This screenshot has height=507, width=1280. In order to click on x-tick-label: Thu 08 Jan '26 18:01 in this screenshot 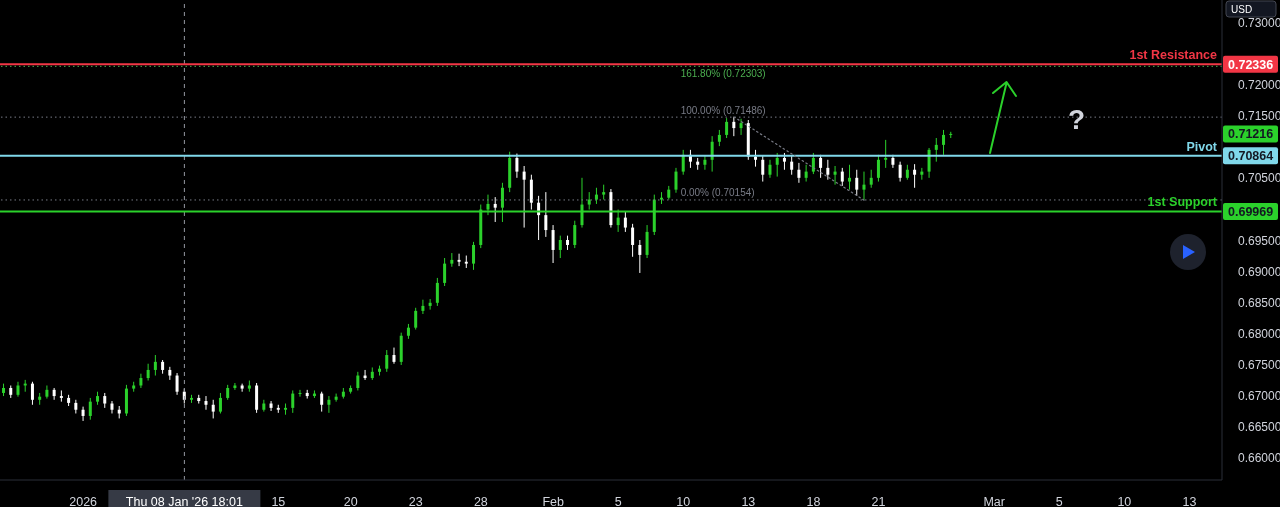, I will do `click(184, 500)`.